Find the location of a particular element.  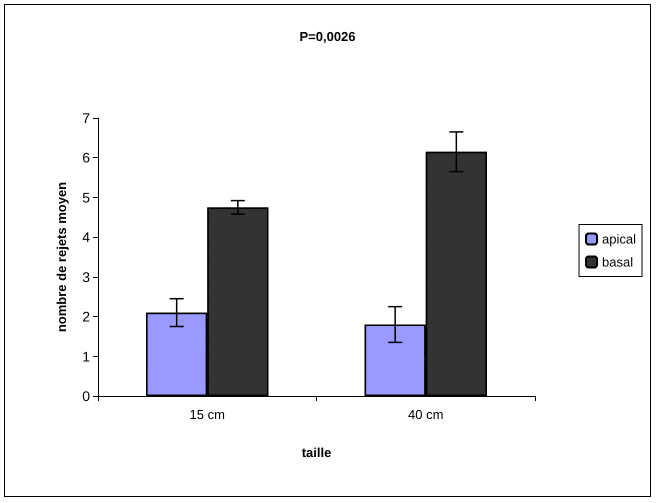

chart-title: P=0,0026 is located at coordinates (327, 36).